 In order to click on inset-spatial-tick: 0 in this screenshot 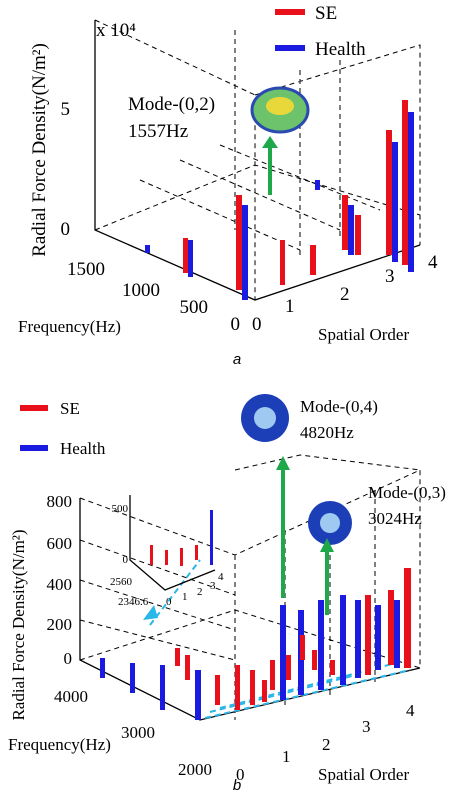, I will do `click(169, 602)`.